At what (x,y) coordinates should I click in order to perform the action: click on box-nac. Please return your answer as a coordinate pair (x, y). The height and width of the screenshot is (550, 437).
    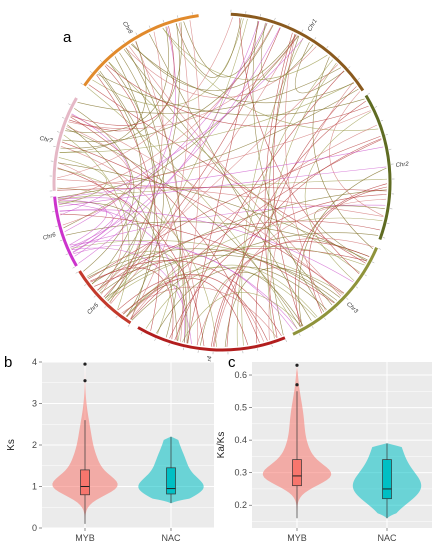
    Looking at the image, I should click on (171, 481).